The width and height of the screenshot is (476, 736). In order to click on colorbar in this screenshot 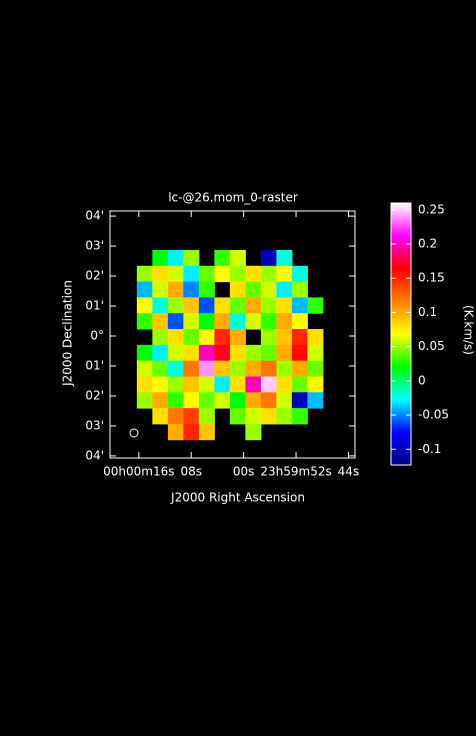, I will do `click(401, 334)`.